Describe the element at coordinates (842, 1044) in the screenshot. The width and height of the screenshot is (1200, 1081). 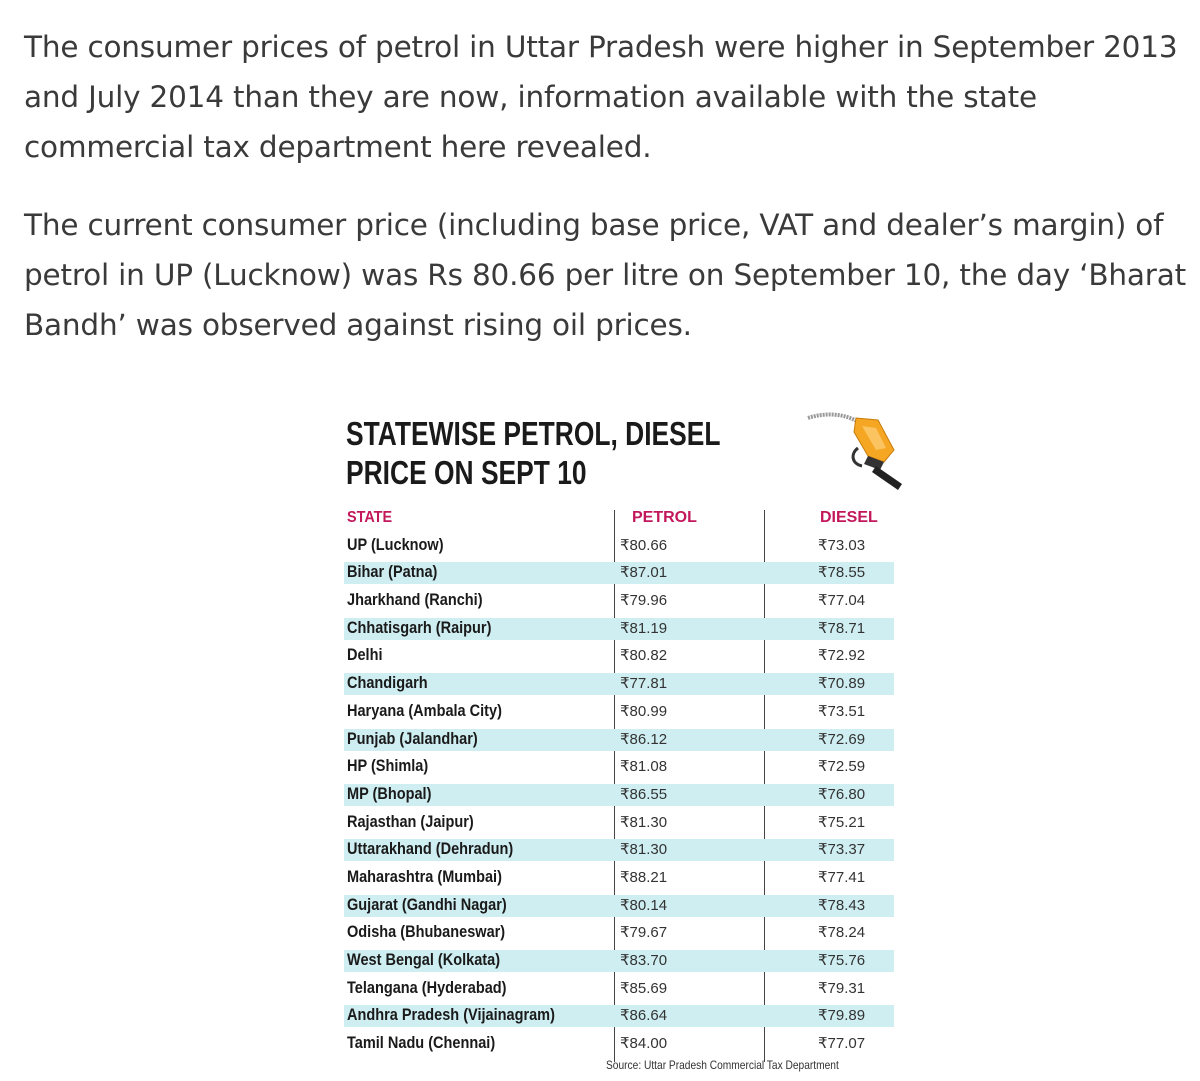
I see `diesel-price-cell: ₹77.07` at that location.